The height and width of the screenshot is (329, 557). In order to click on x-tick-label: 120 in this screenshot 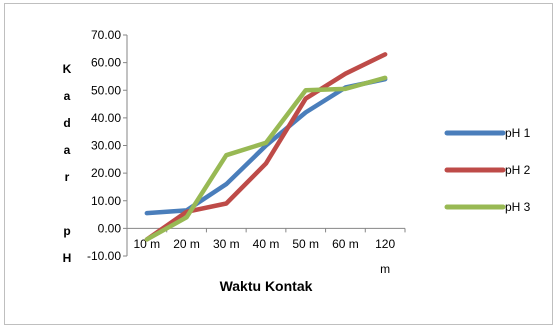, I will do `click(385, 244)`.